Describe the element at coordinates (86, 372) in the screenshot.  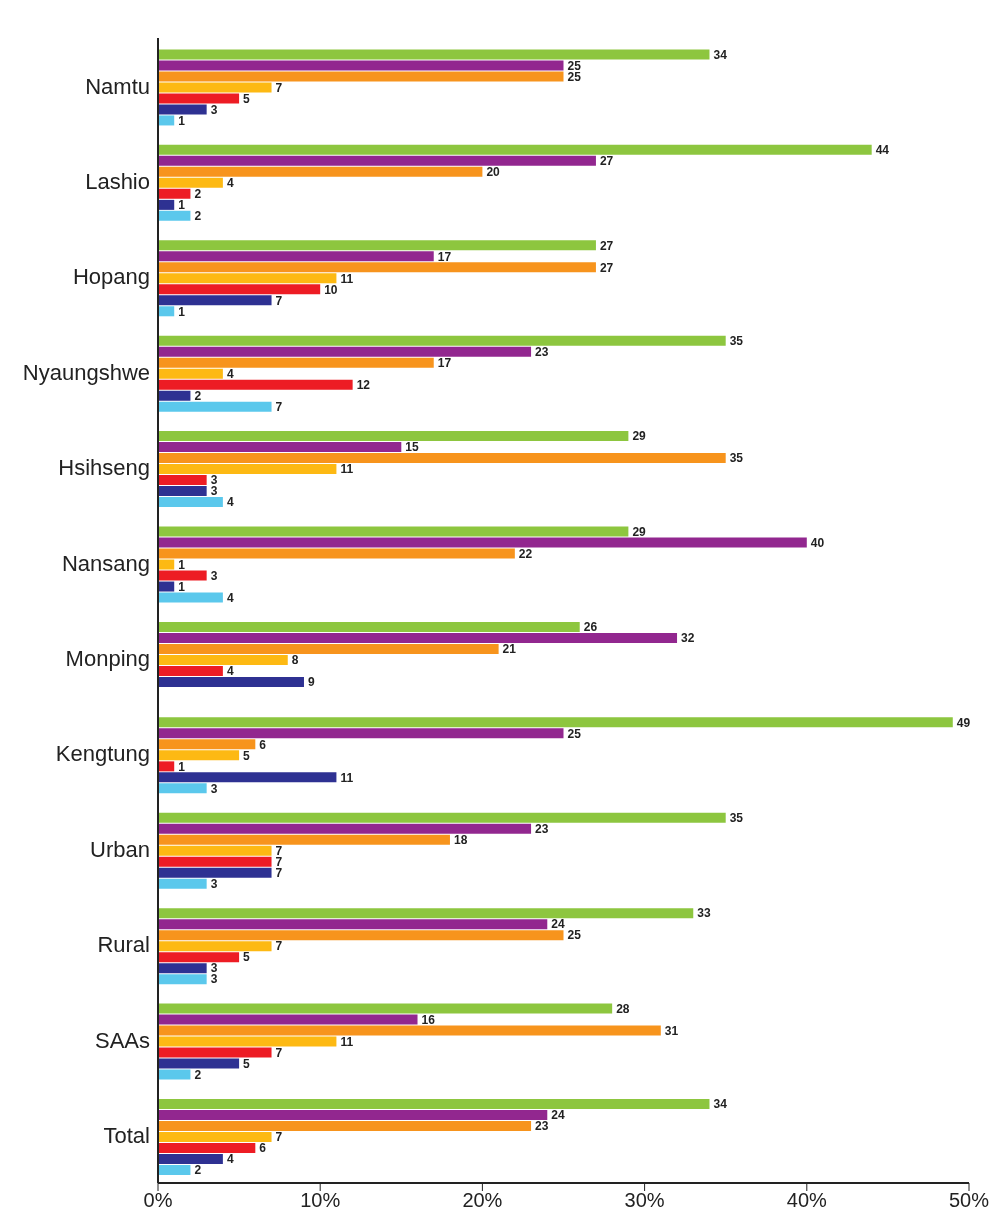
I see `y-tick-label: Nyaungshwe` at that location.